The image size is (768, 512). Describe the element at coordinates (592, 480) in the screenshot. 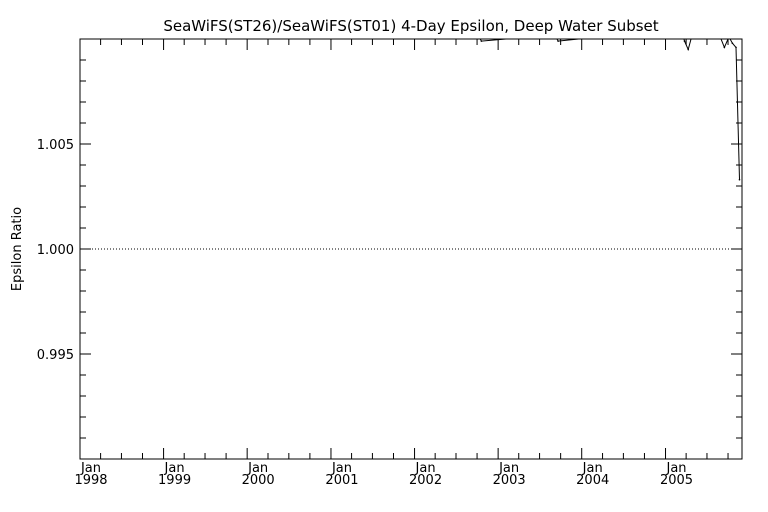

I see `x-tick-year-label: 2004` at that location.